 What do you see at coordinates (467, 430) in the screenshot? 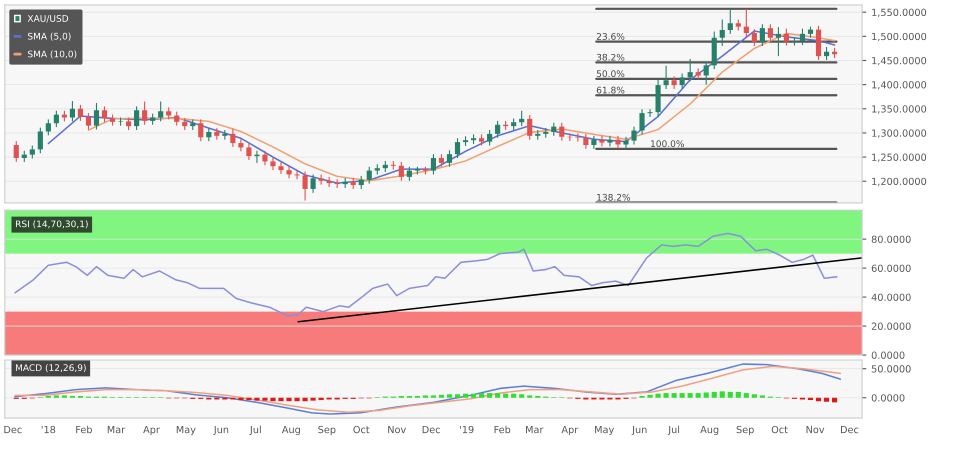
I see `x-tick-label: '19` at bounding box center [467, 430].